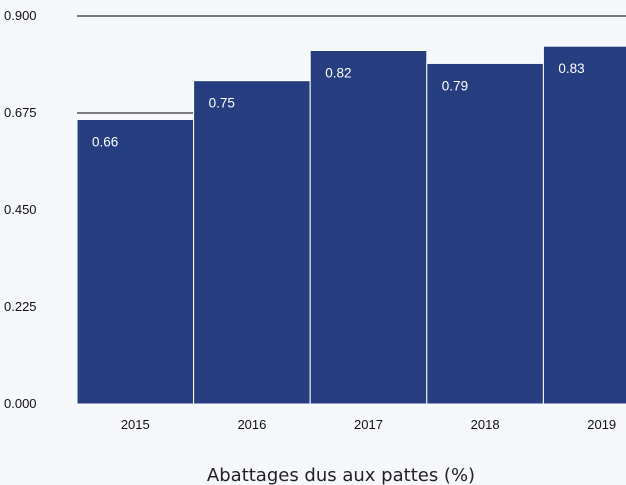 The image size is (626, 485). I want to click on y-tick-label: 0.450, so click(20, 209).